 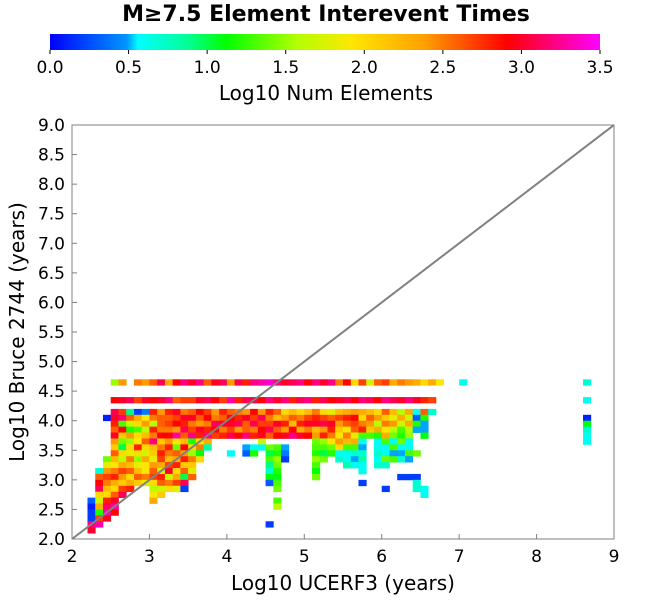 What do you see at coordinates (17, 332) in the screenshot?
I see `y-axis-label: Log10 Bruce 2744 (years)` at bounding box center [17, 332].